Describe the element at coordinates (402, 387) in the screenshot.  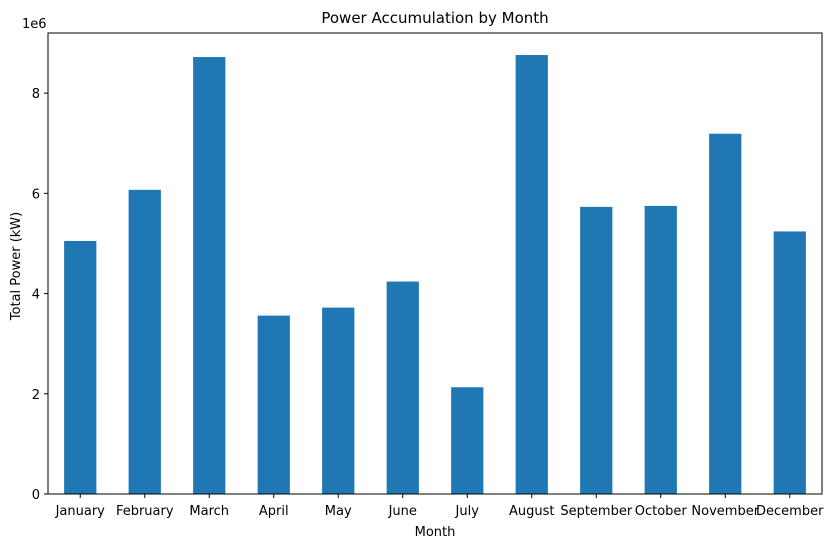
I see `bar-june` at that location.